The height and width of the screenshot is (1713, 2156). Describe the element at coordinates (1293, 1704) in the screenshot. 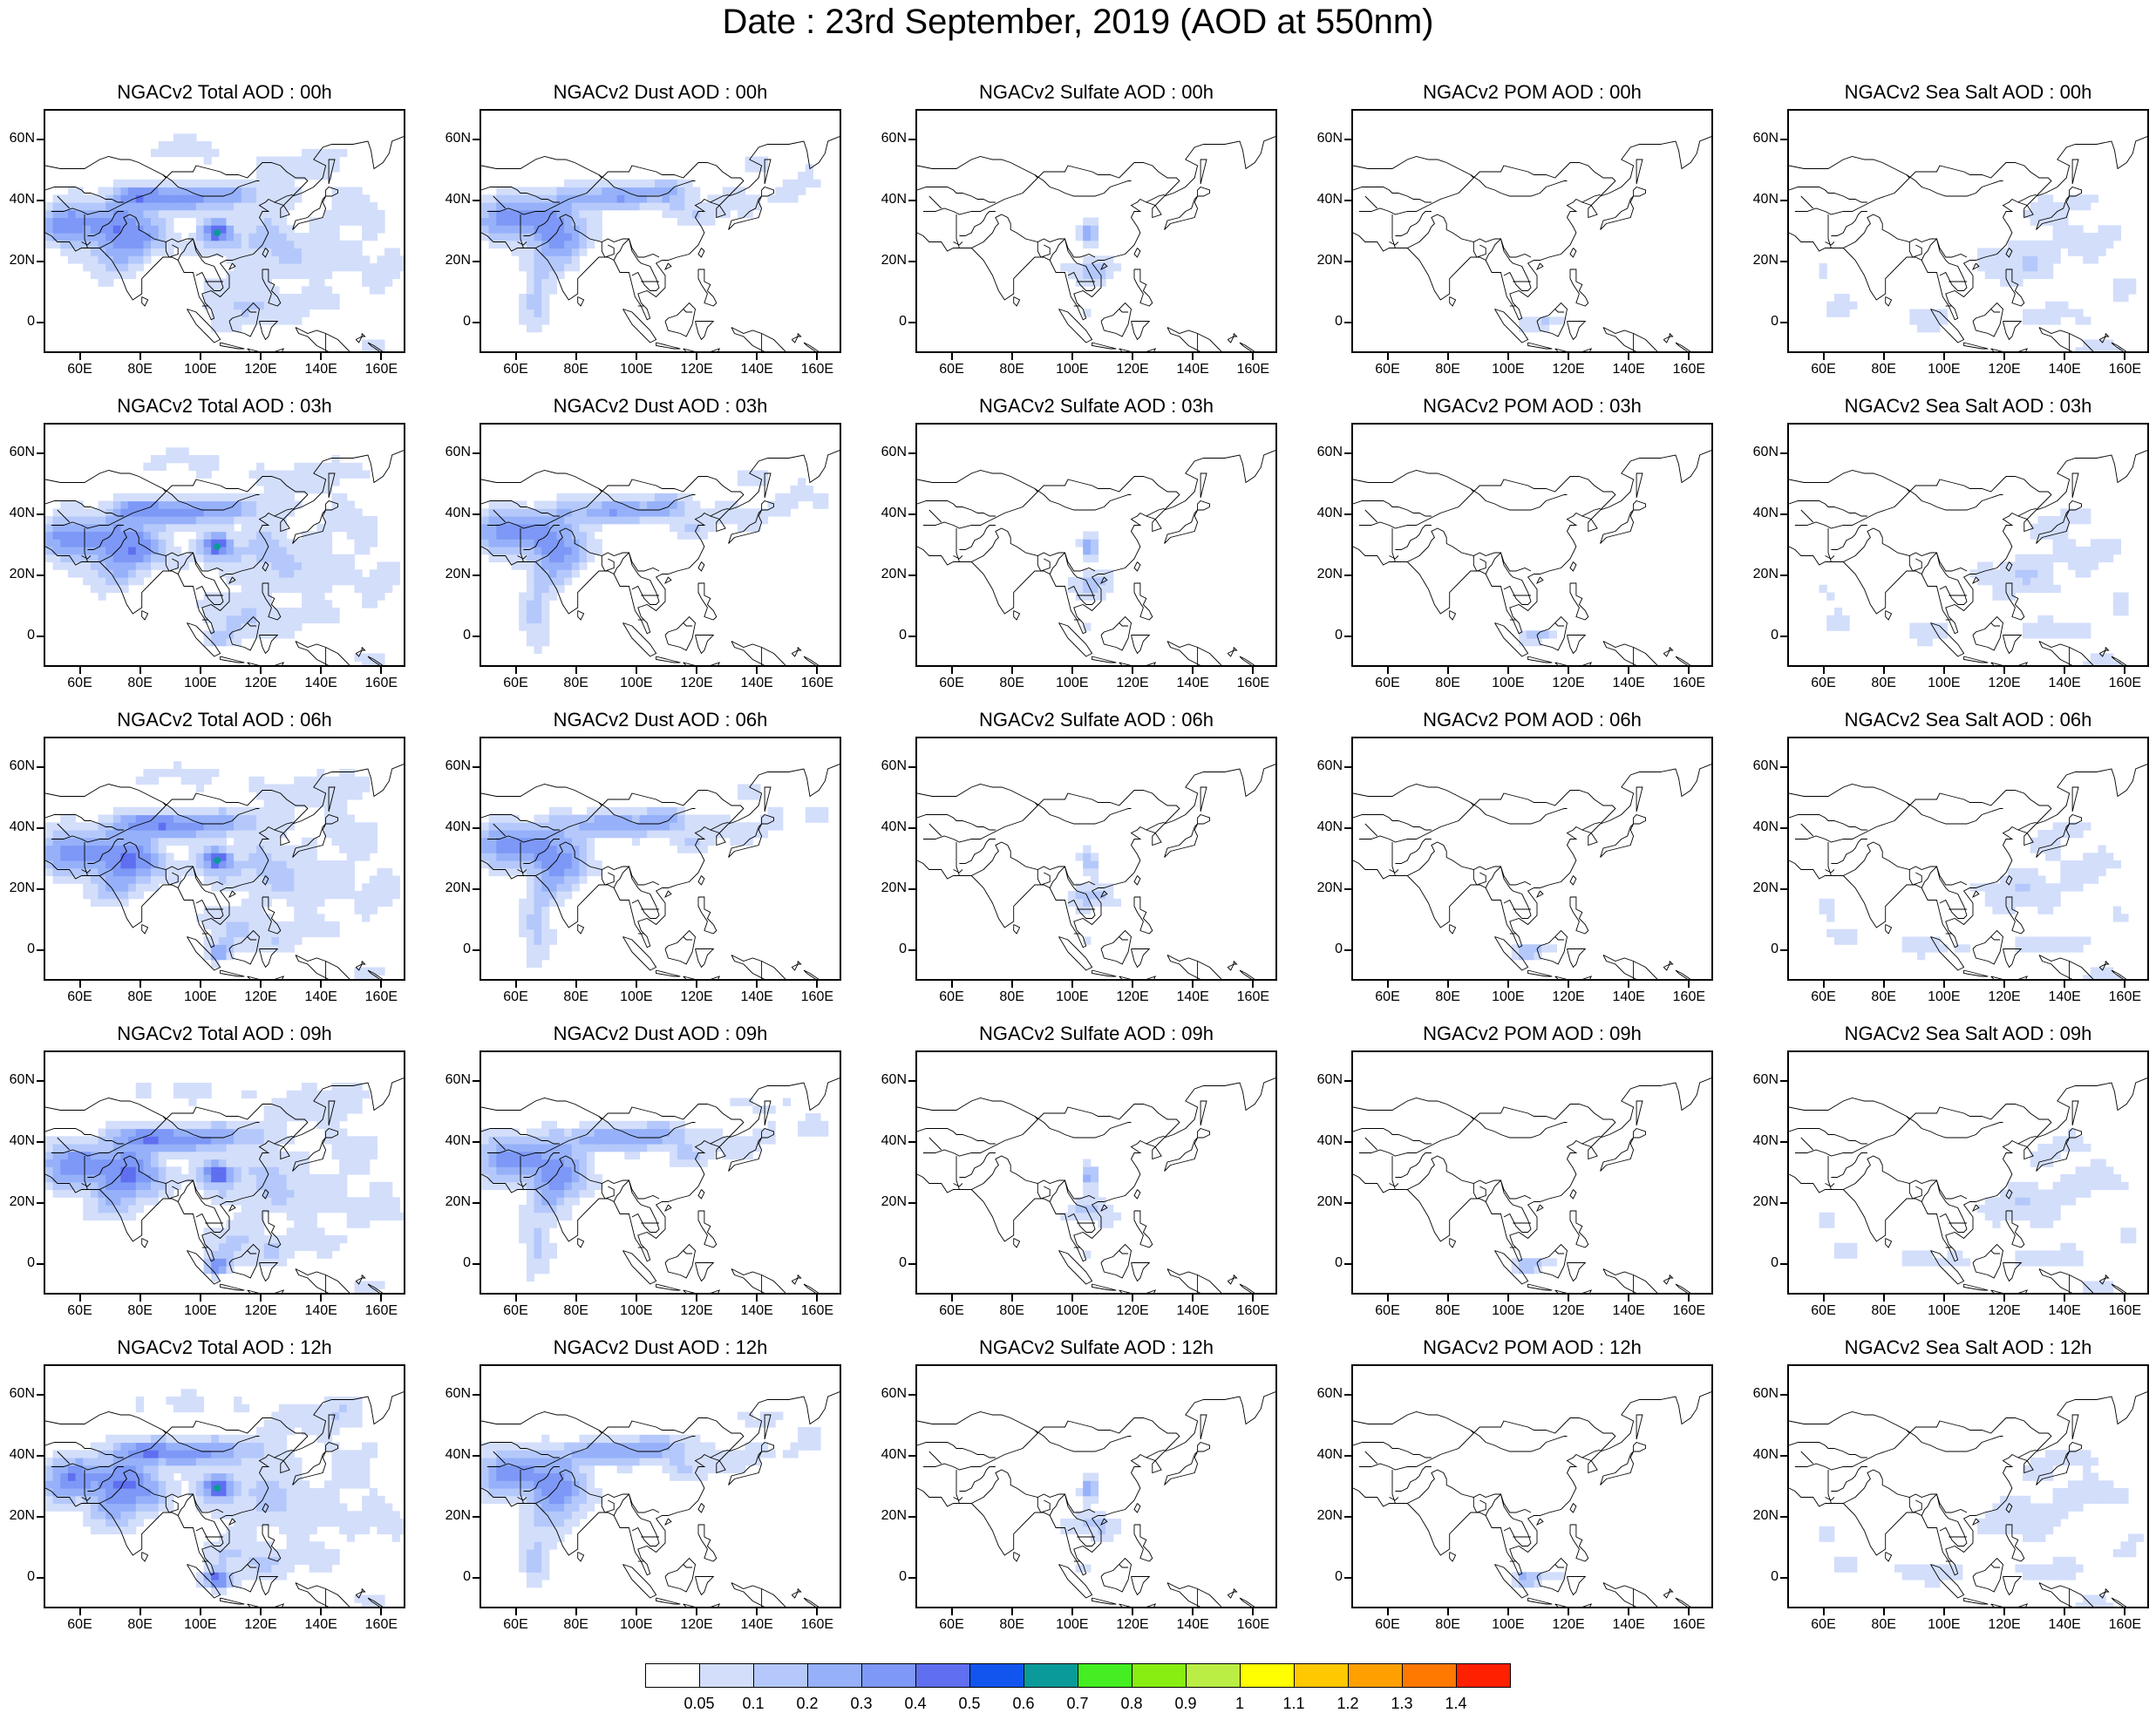

I see `colorbar-label: 1.1` at that location.